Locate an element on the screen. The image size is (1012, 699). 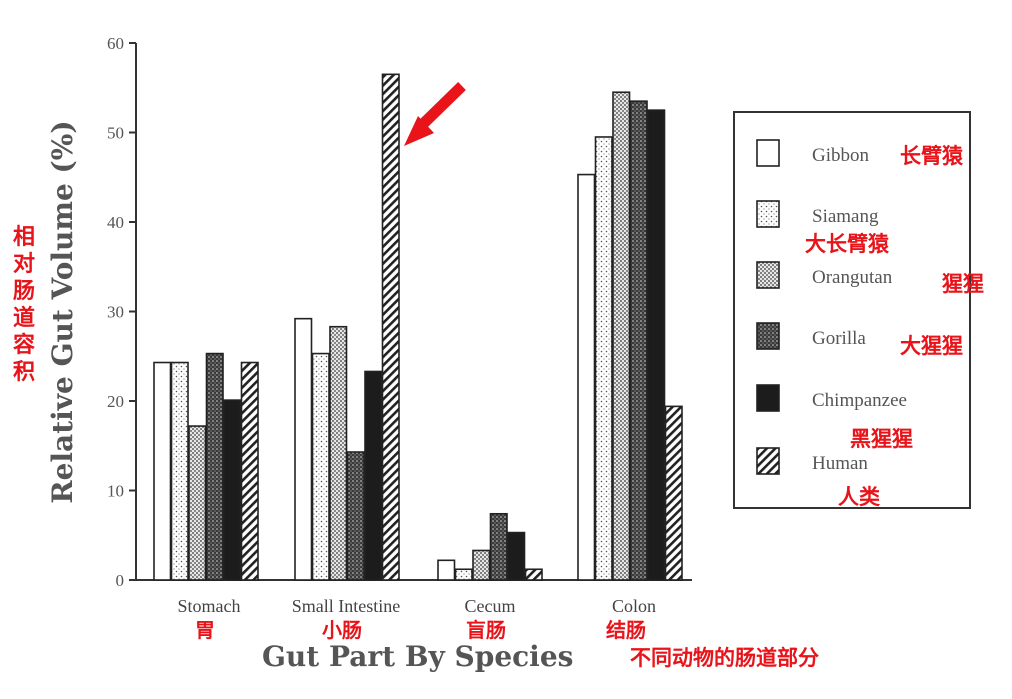
bar-siamang-colon is located at coordinates (603, 358).